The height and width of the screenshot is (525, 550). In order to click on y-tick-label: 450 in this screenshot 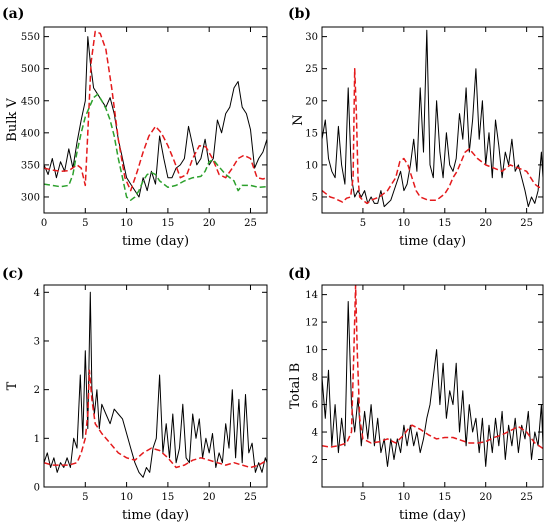, I will do `click(30, 101)`.